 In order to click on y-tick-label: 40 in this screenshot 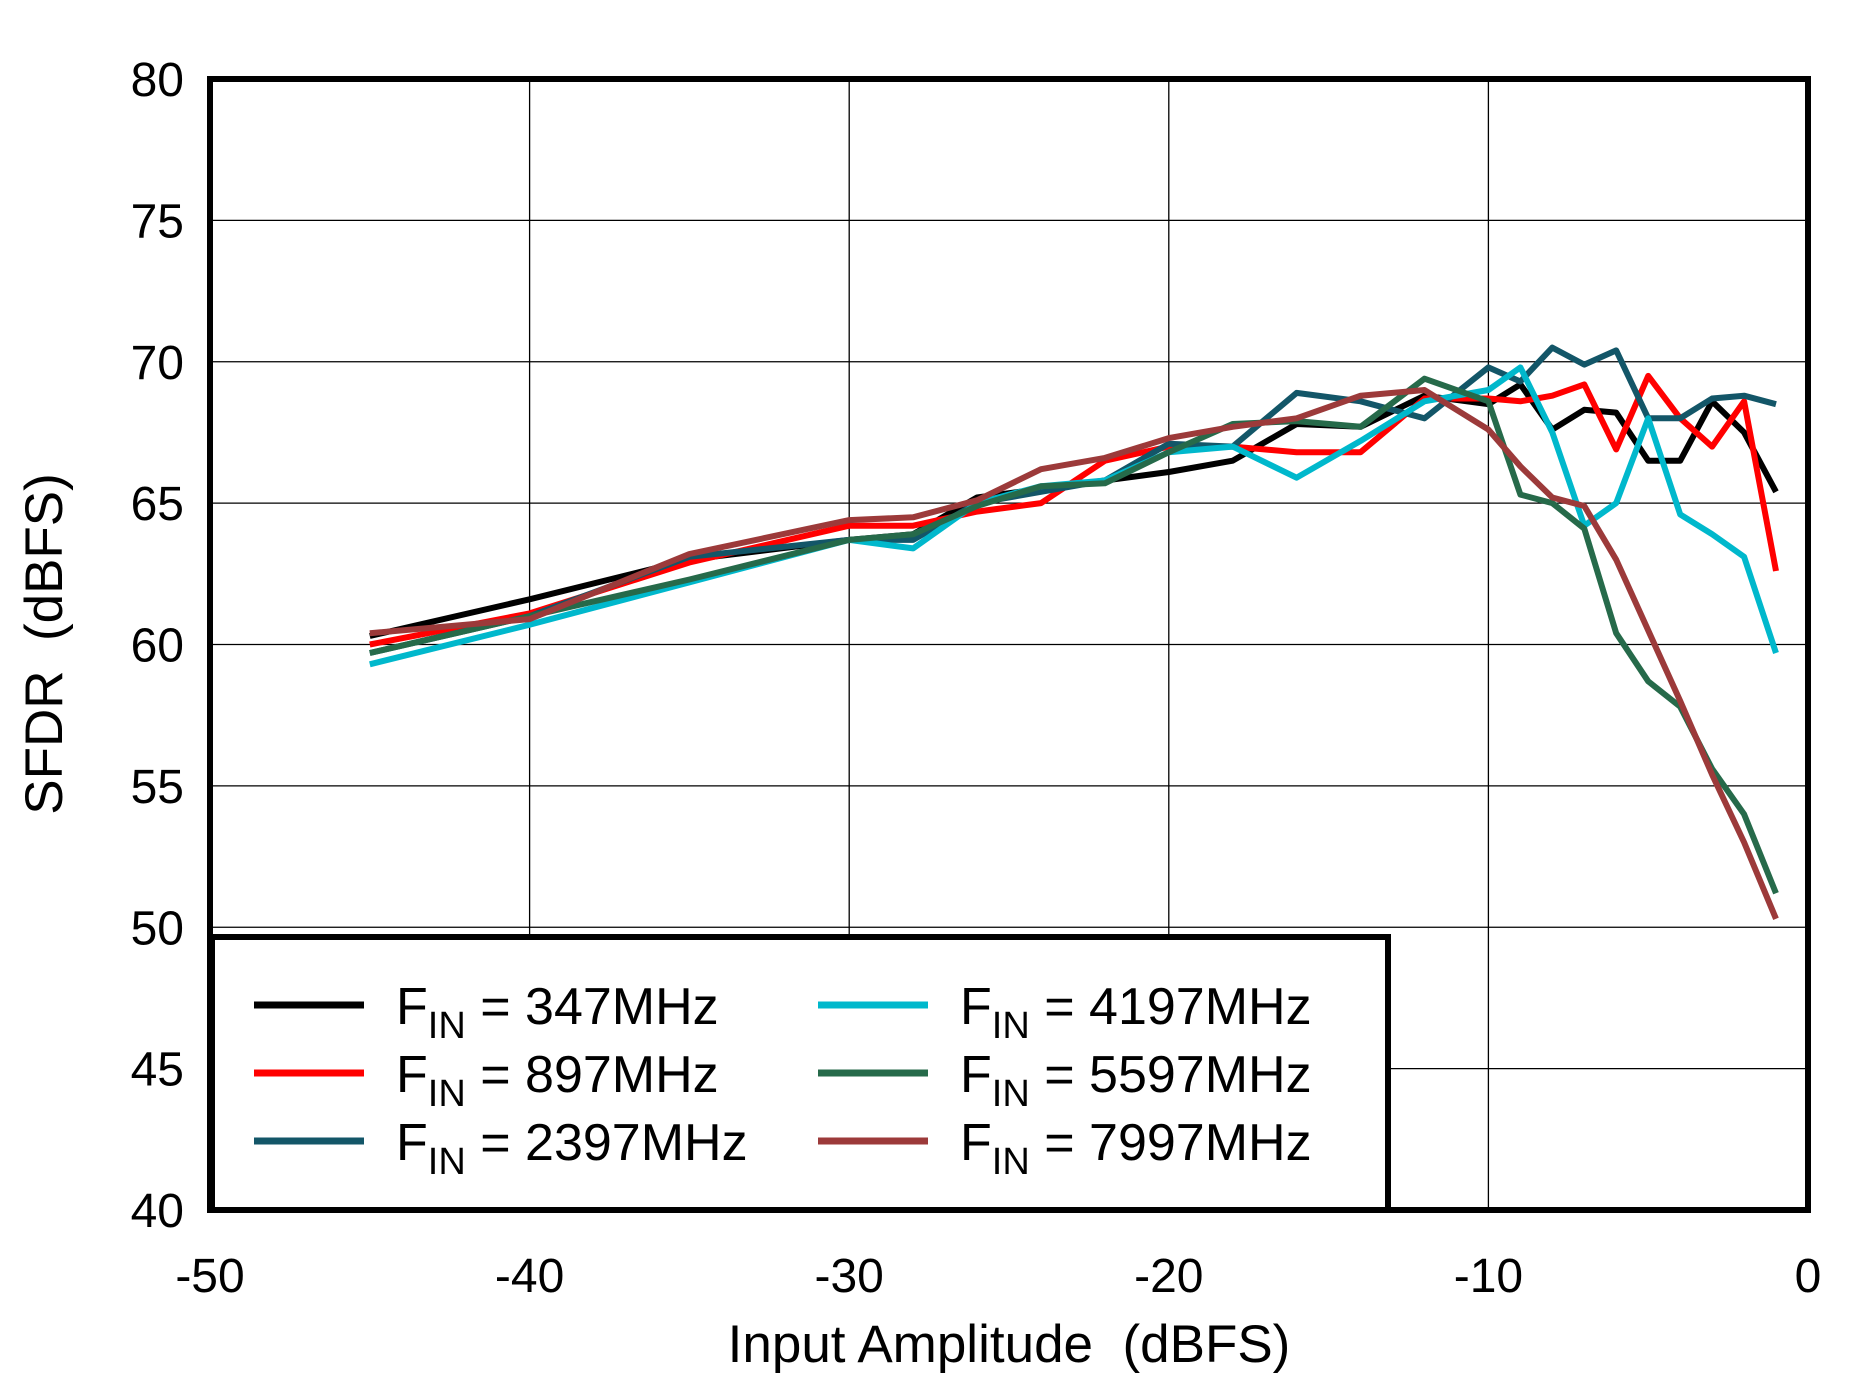, I will do `click(157, 1211)`.